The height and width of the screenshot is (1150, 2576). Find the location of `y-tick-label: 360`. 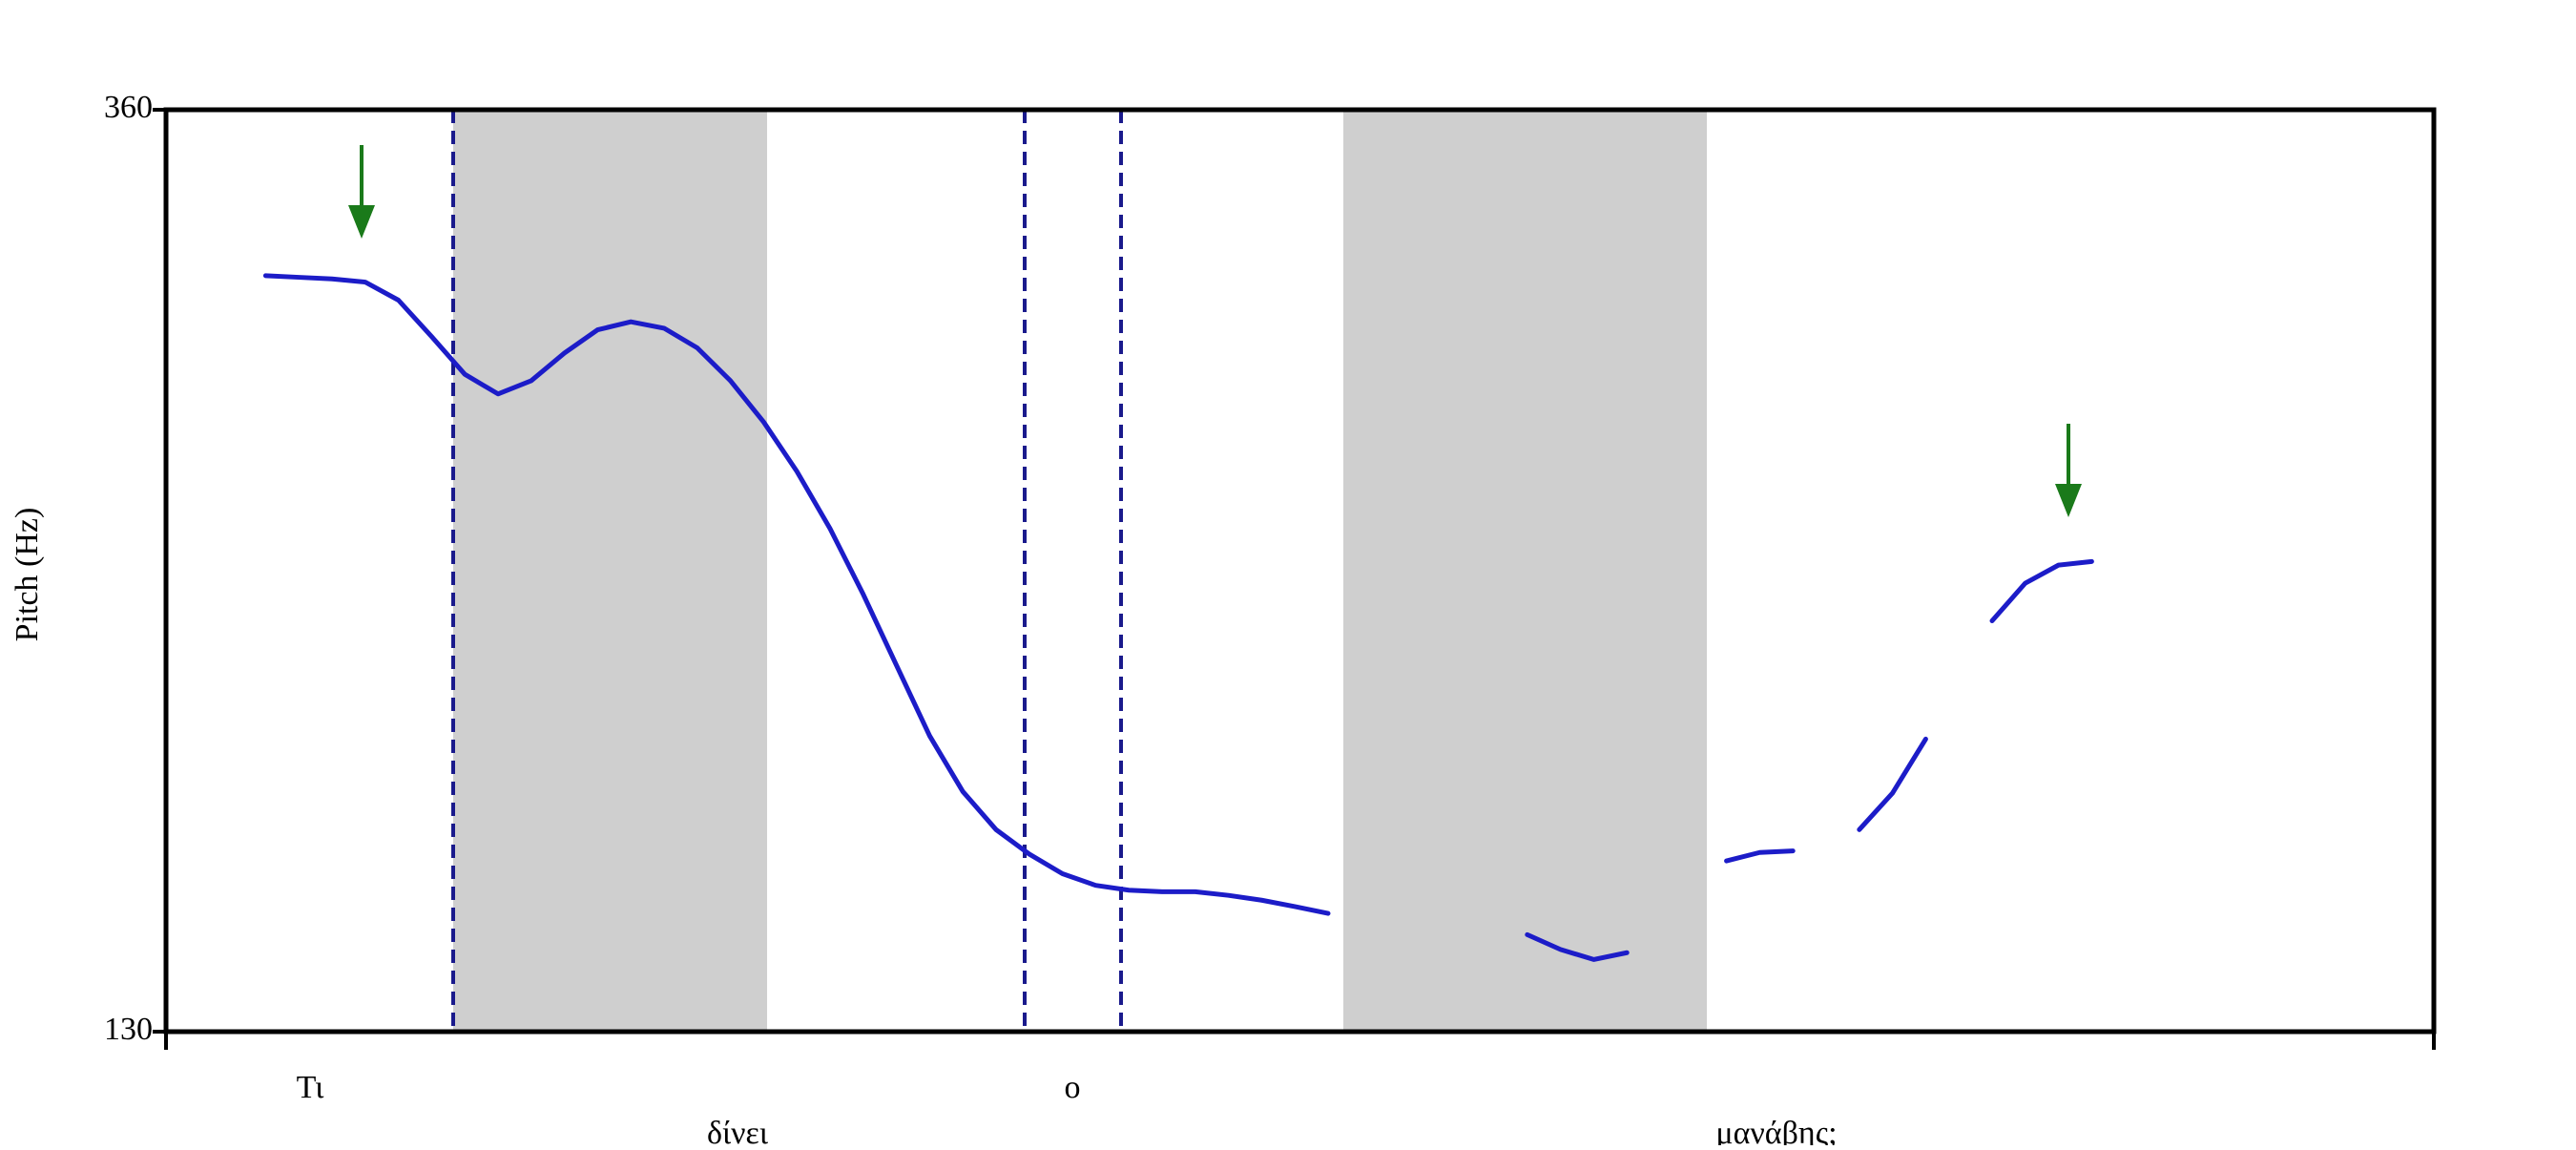

y-tick-label: 360 is located at coordinates (128, 107).